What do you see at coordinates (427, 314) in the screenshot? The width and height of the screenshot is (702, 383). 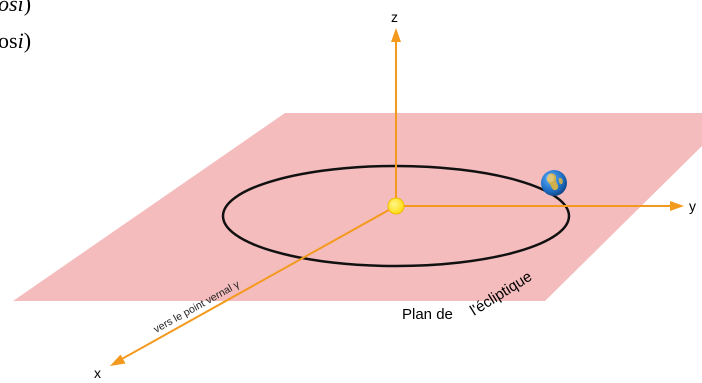 I see `plane-label-part1: Plan de` at bounding box center [427, 314].